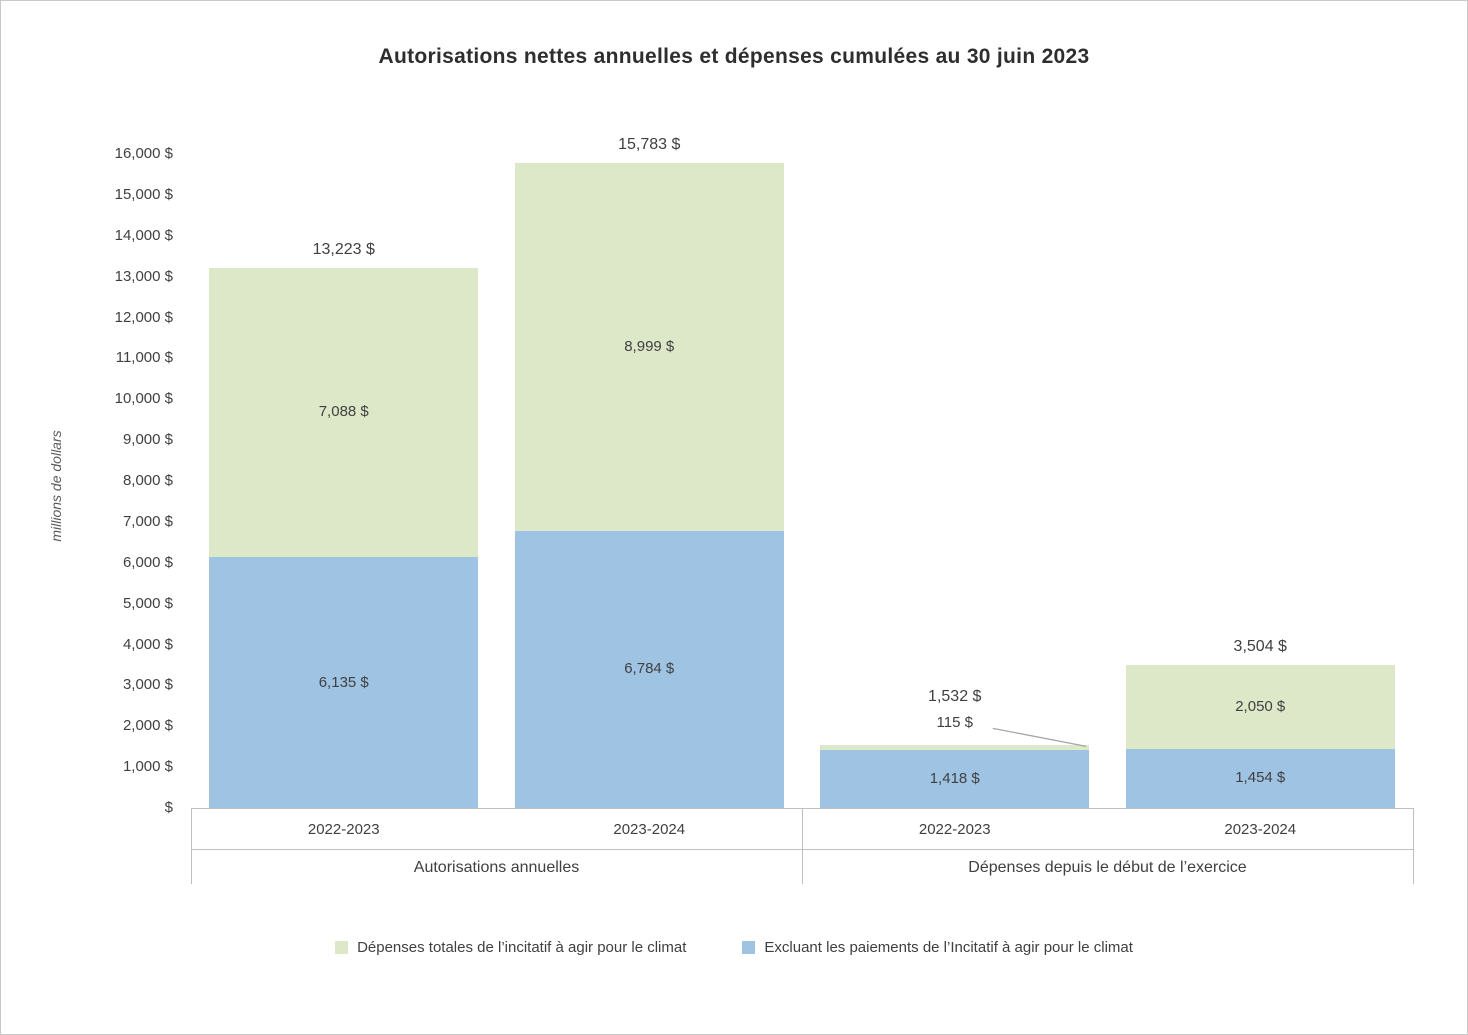 The width and height of the screenshot is (1468, 1035). I want to click on y-axis-tick-label: 6,000 $, so click(147, 562).